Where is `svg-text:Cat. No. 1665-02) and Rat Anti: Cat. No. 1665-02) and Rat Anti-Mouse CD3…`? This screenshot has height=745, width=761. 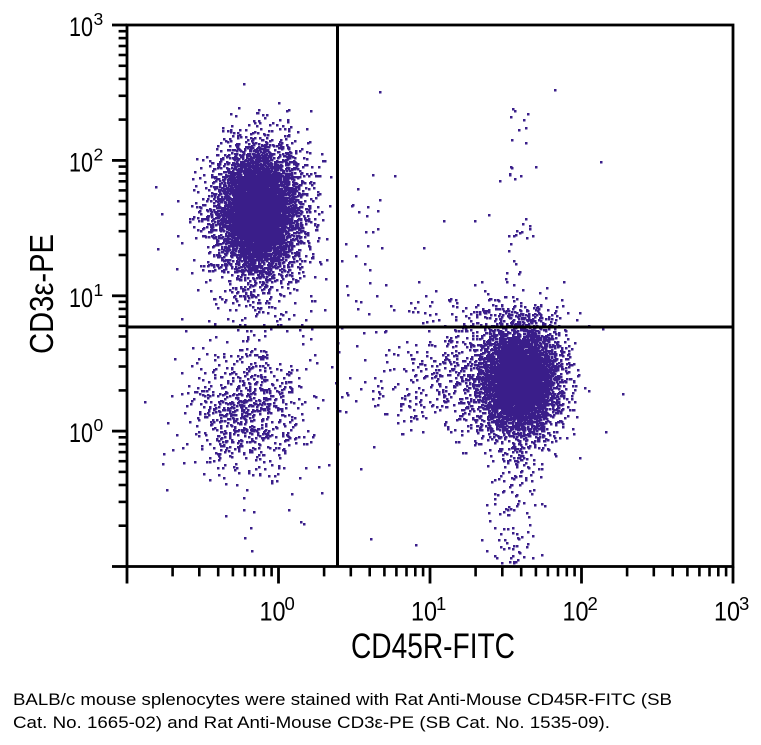 svg-text:Cat. No. 1665-02) and Rat Anti: Cat. No. 1665-02) and Rat Anti-Mouse CD3… is located at coordinates (311, 722).